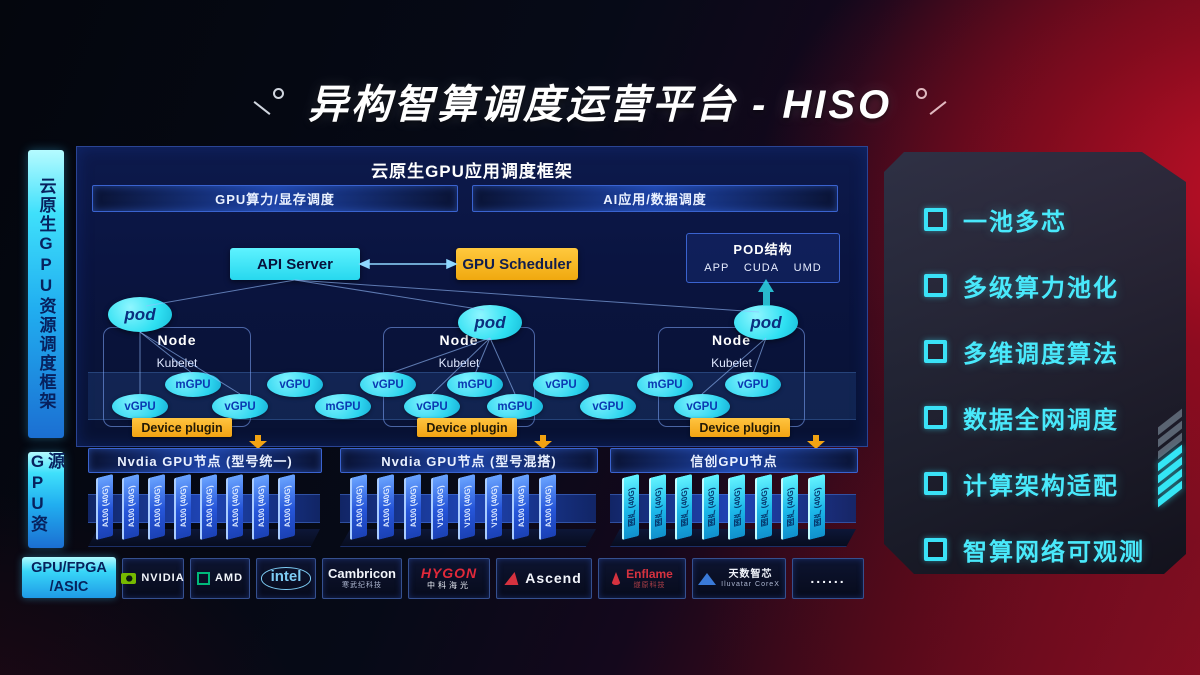 The width and height of the screenshot is (1200, 675). What do you see at coordinates (642, 578) in the screenshot?
I see `vendor-enflame: Enflame 燧原科技` at bounding box center [642, 578].